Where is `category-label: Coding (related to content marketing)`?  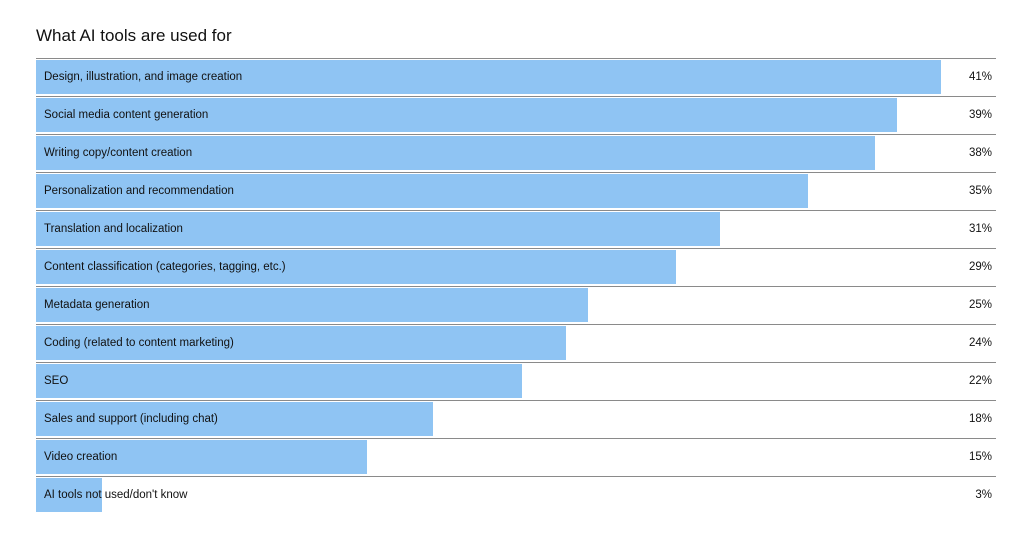 category-label: Coding (related to content marketing) is located at coordinates (139, 343).